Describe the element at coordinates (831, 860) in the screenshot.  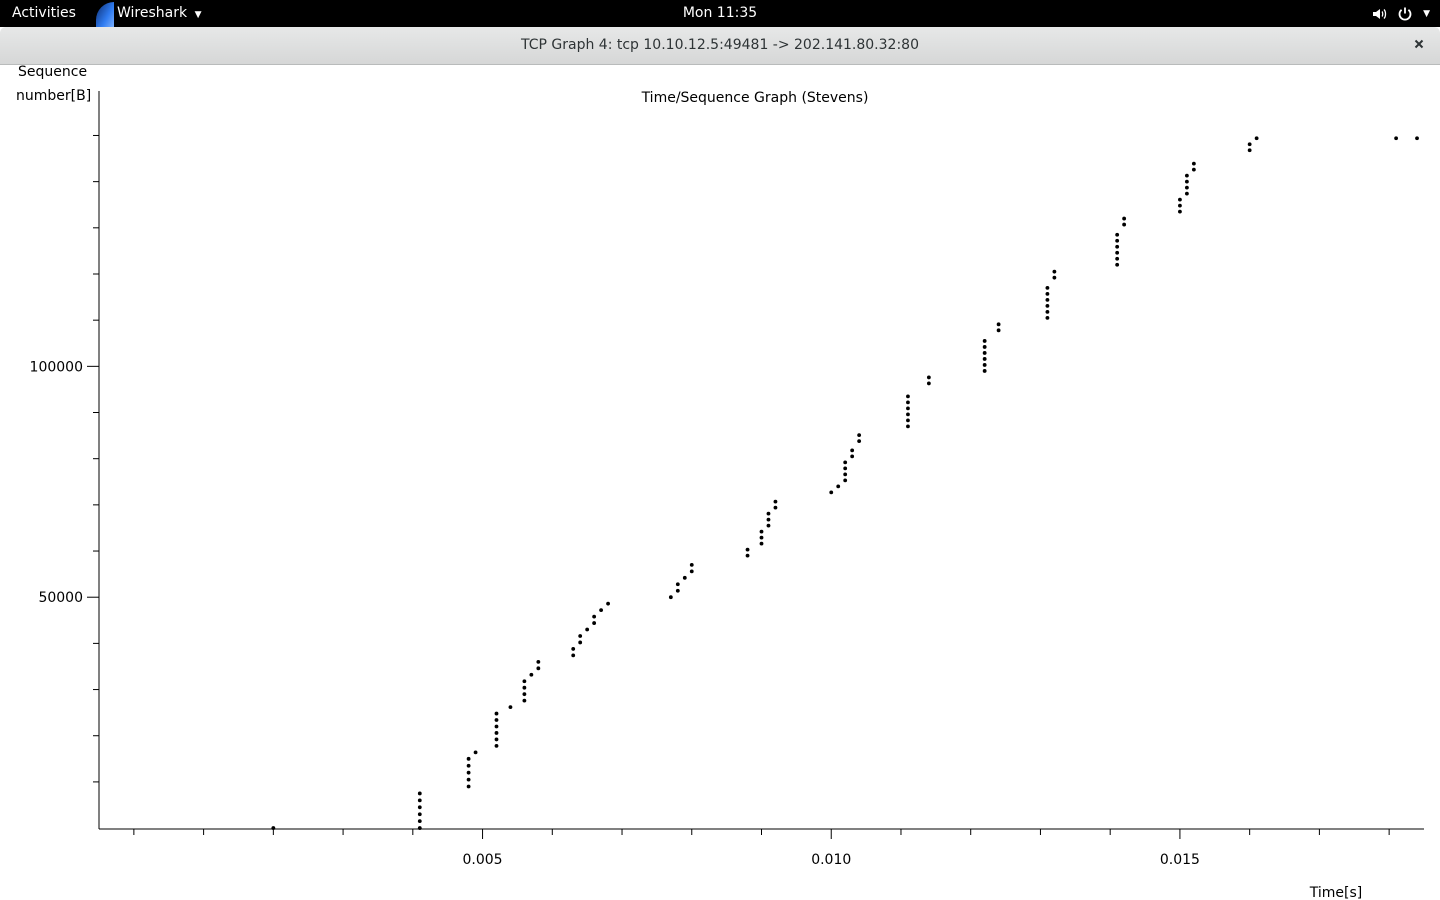
I see `x-tick-label: 0.010` at that location.